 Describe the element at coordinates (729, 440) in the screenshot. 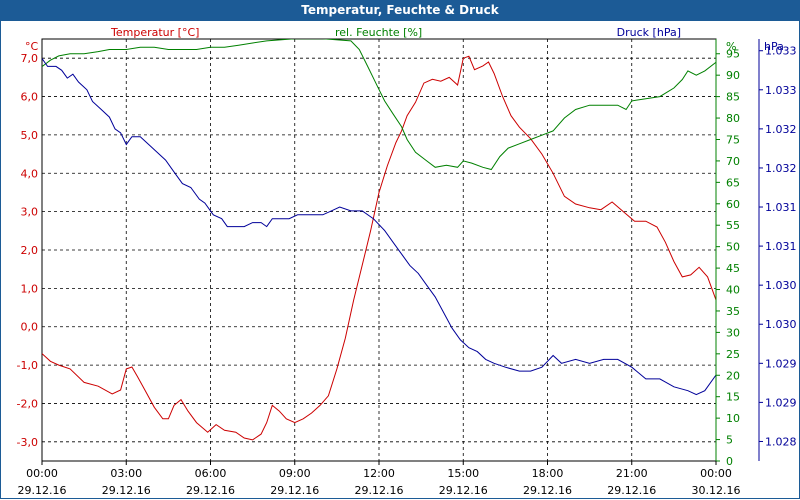

I see `humidity-tick-label: 5` at that location.